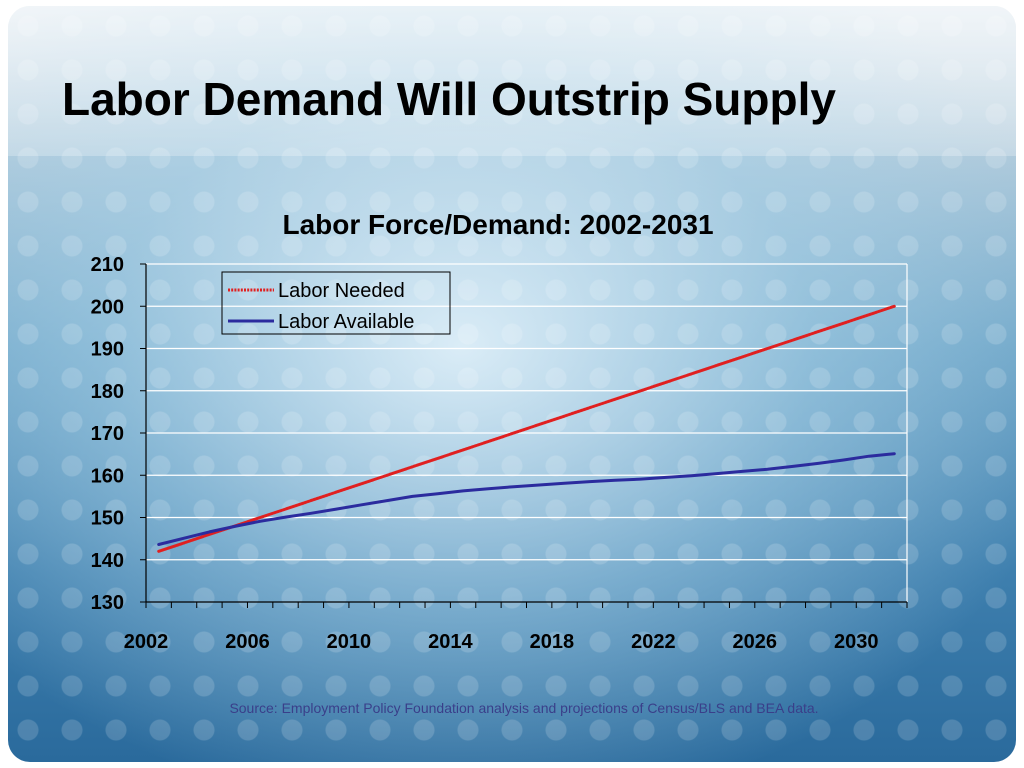 This screenshot has width=1024, height=768. I want to click on y-tick-label: 150, so click(107, 519).